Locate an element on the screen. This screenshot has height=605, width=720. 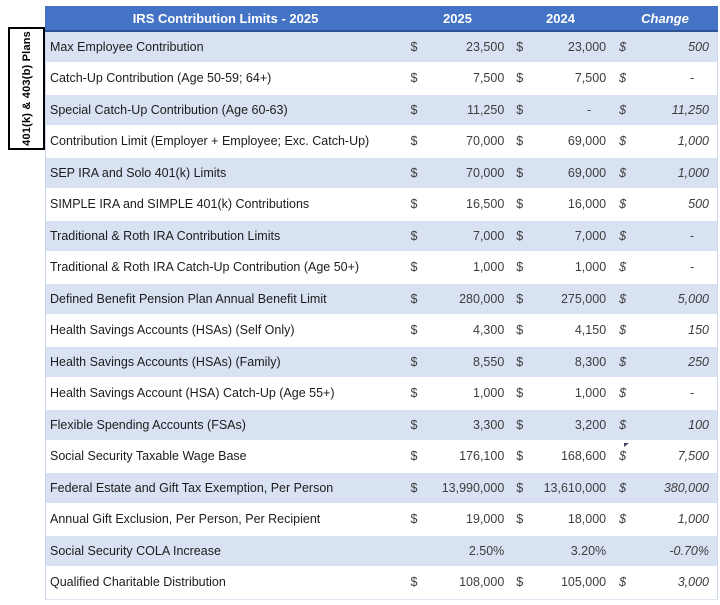
row-label: Qualified Charitable Distribution is located at coordinates (138, 582).